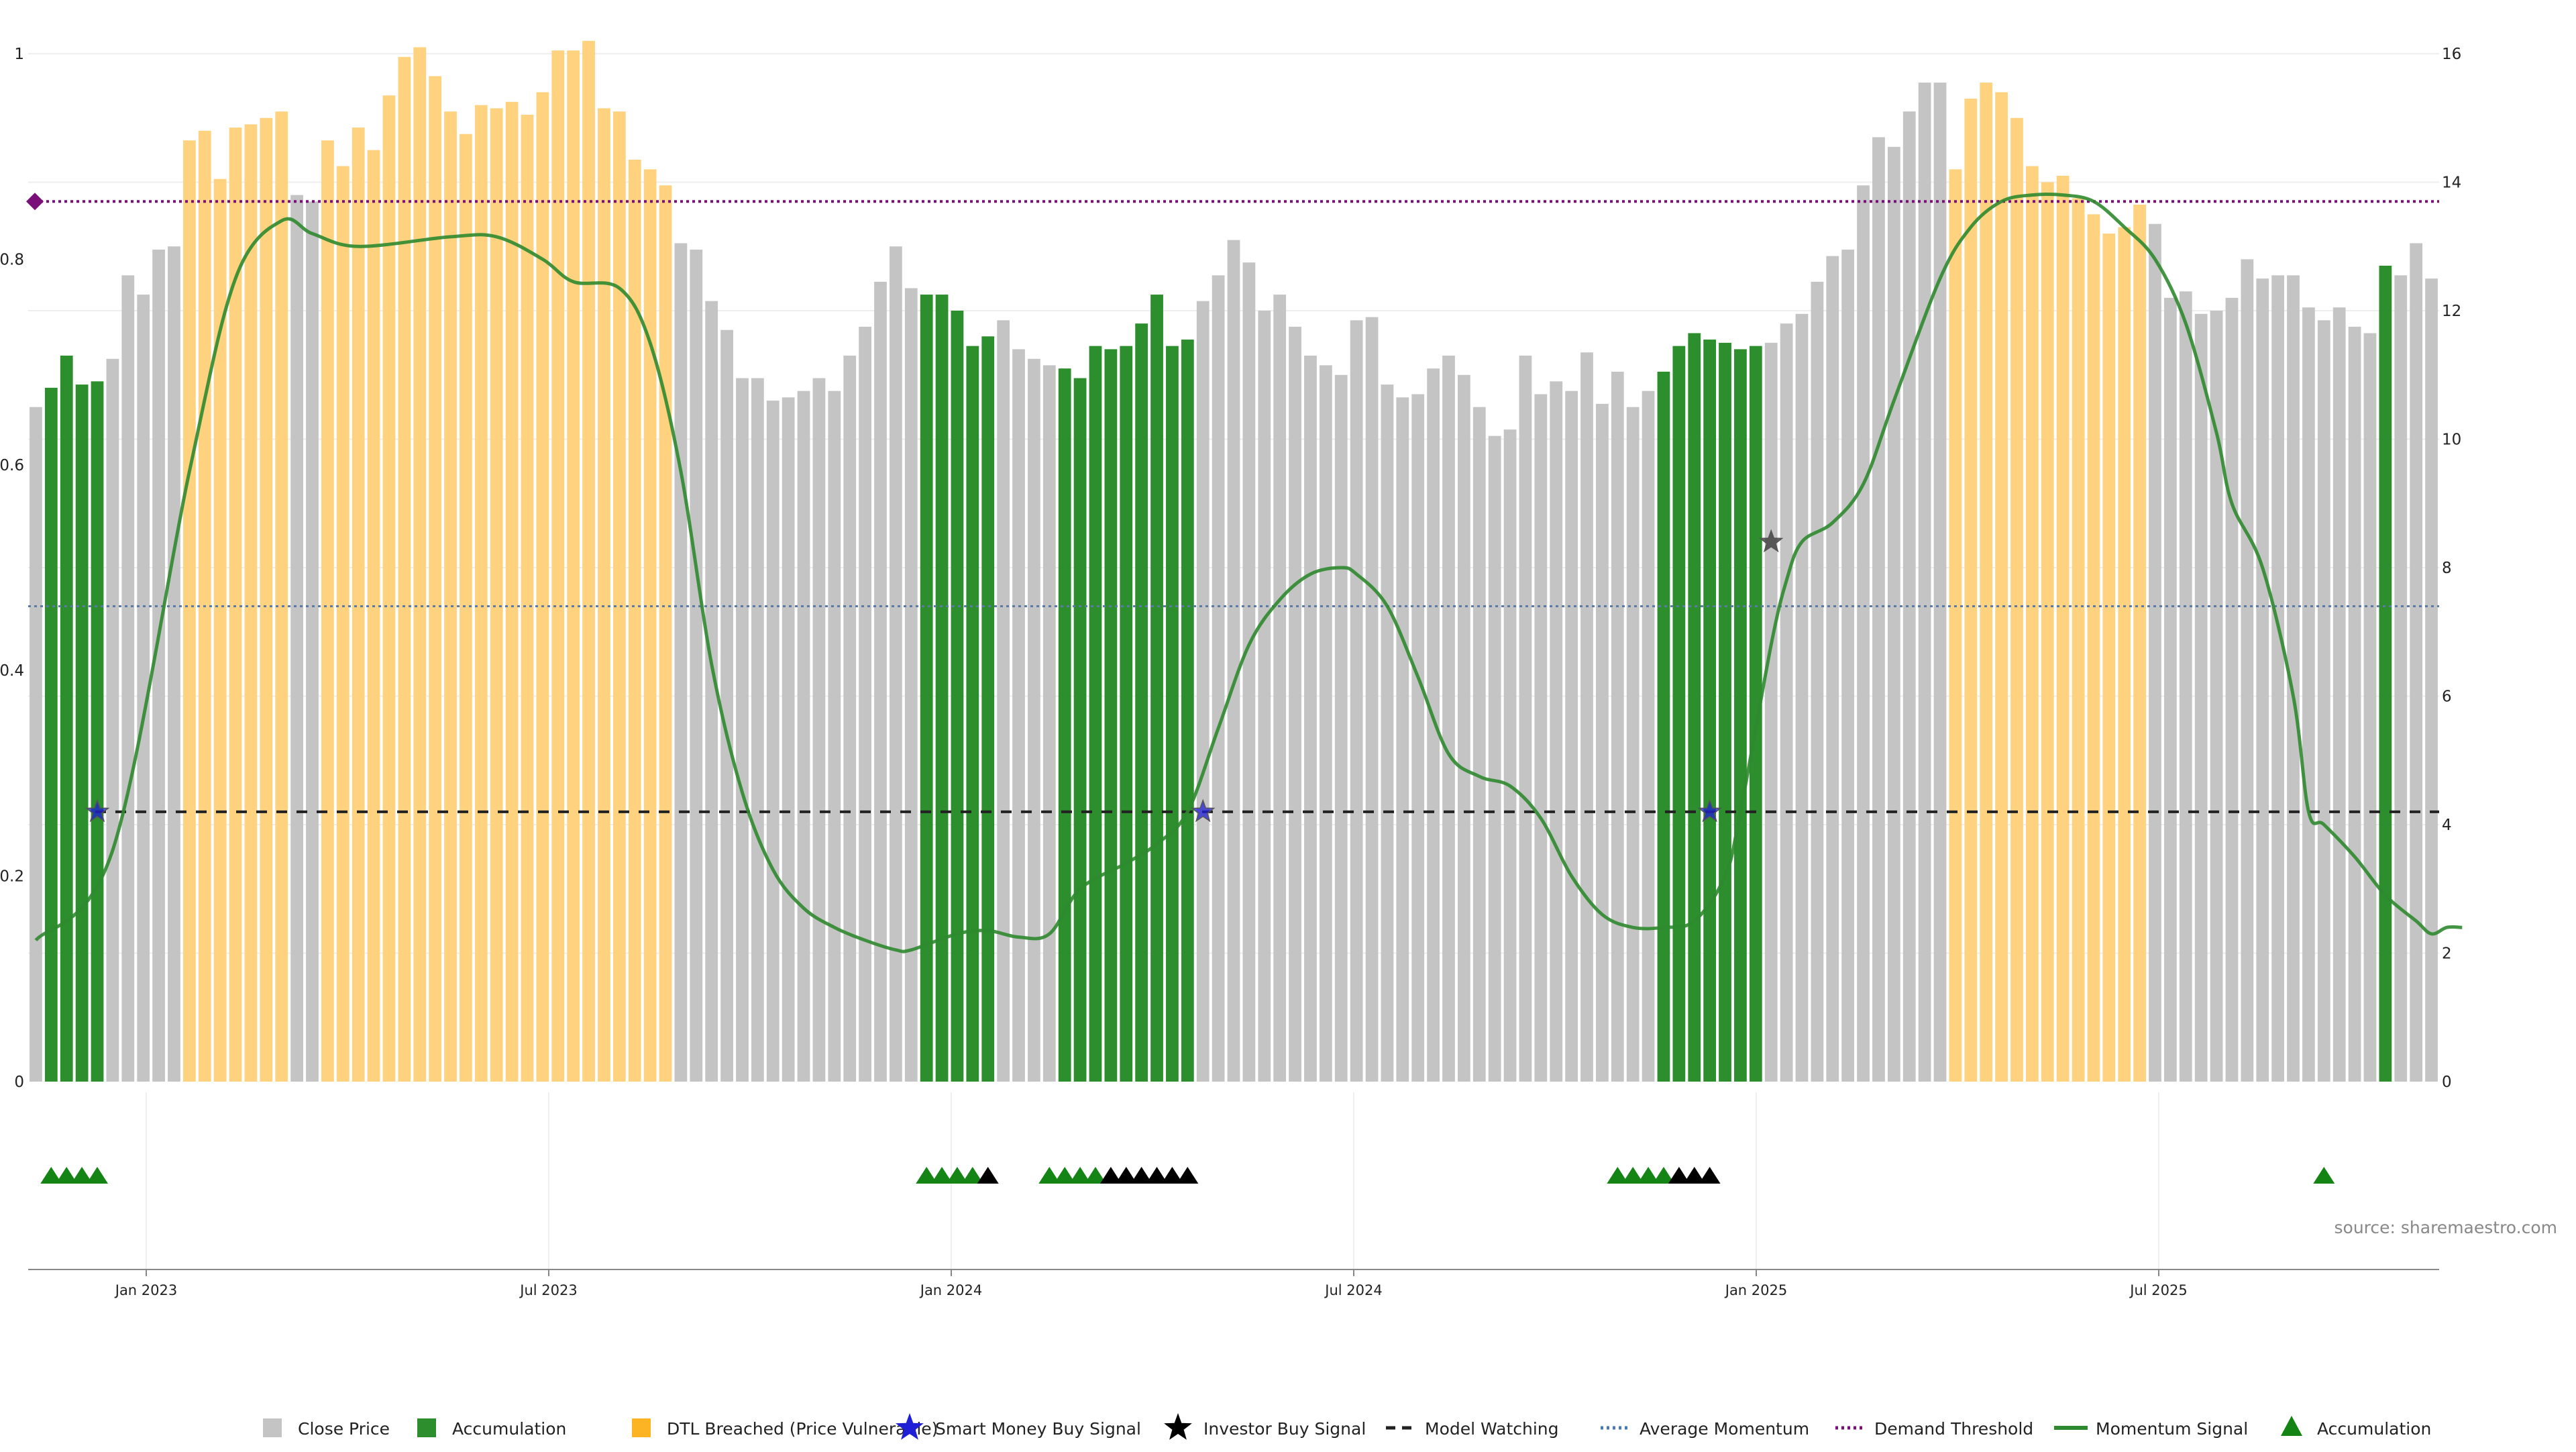 This screenshot has width=2576, height=1452. I want to click on legend-swatch, so click(426, 1427).